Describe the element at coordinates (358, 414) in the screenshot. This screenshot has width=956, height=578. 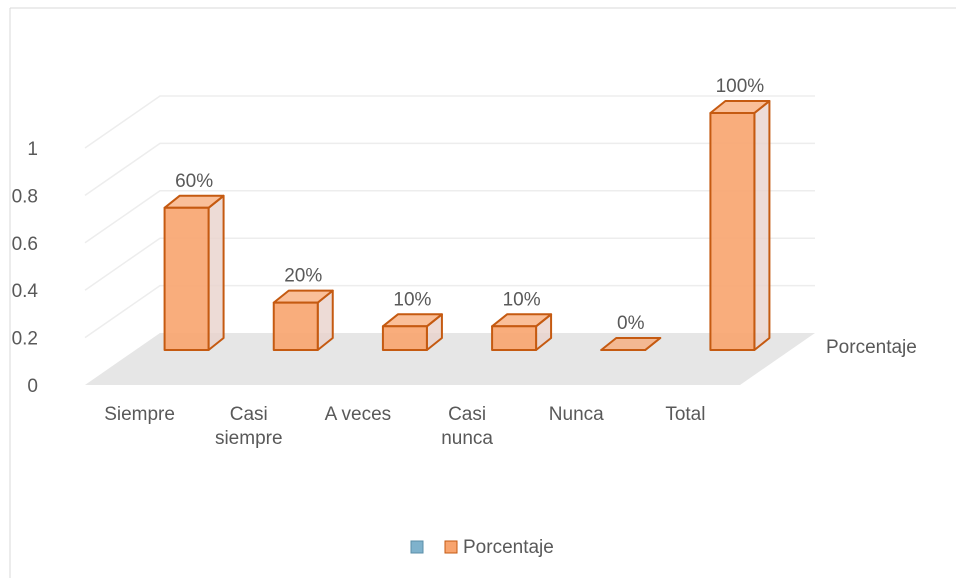
I see `x-tick-label: A veces` at that location.